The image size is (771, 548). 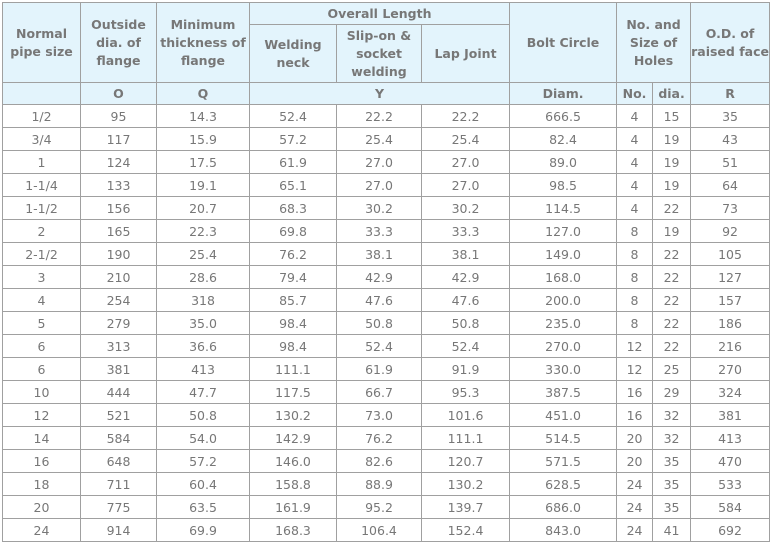 I want to click on subheader-no: No., so click(x=635, y=93).